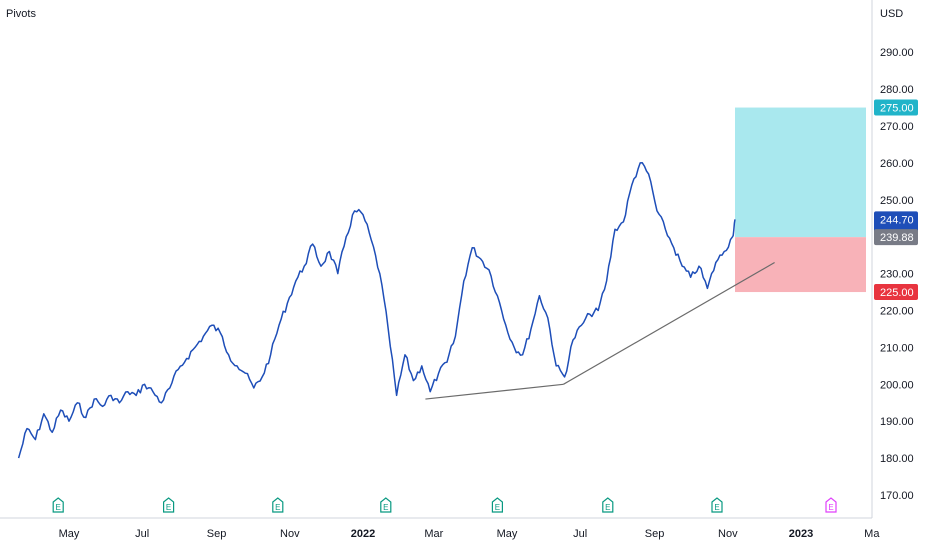 The width and height of the screenshot is (932, 550). Describe the element at coordinates (897, 385) in the screenshot. I see `y-tick-label-4: 200.00` at that location.